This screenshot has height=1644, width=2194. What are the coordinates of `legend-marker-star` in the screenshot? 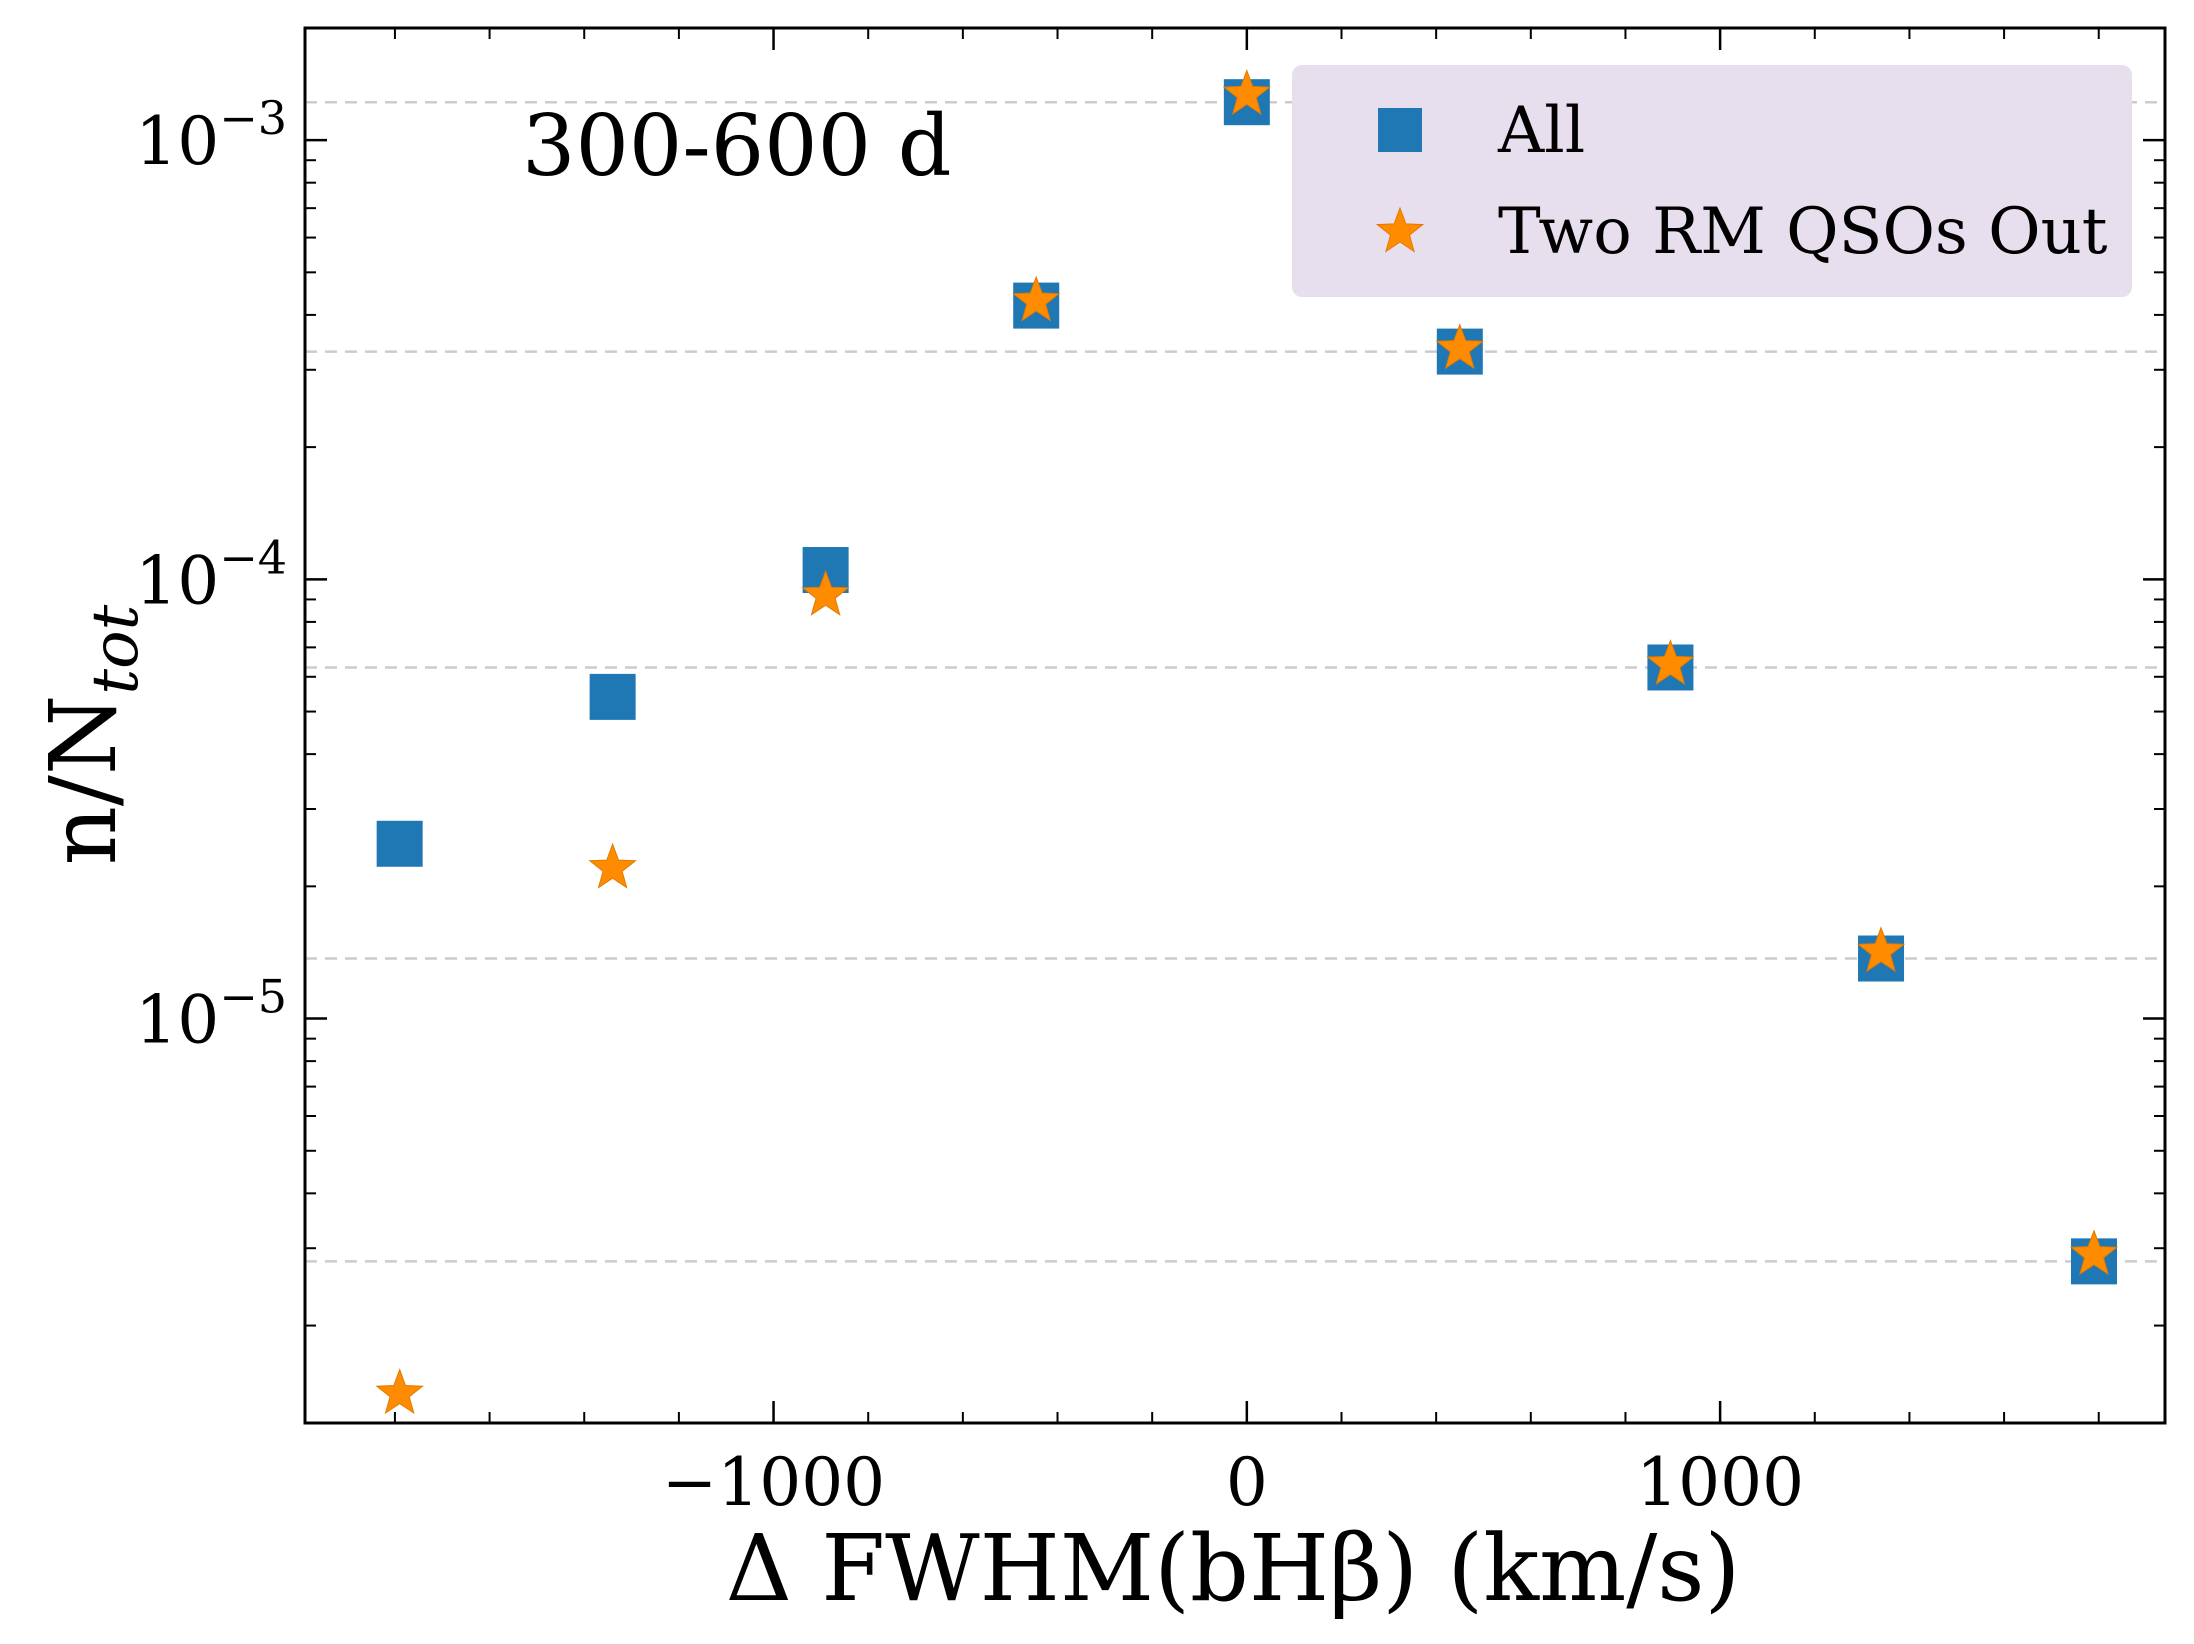 It's located at (1400, 229).